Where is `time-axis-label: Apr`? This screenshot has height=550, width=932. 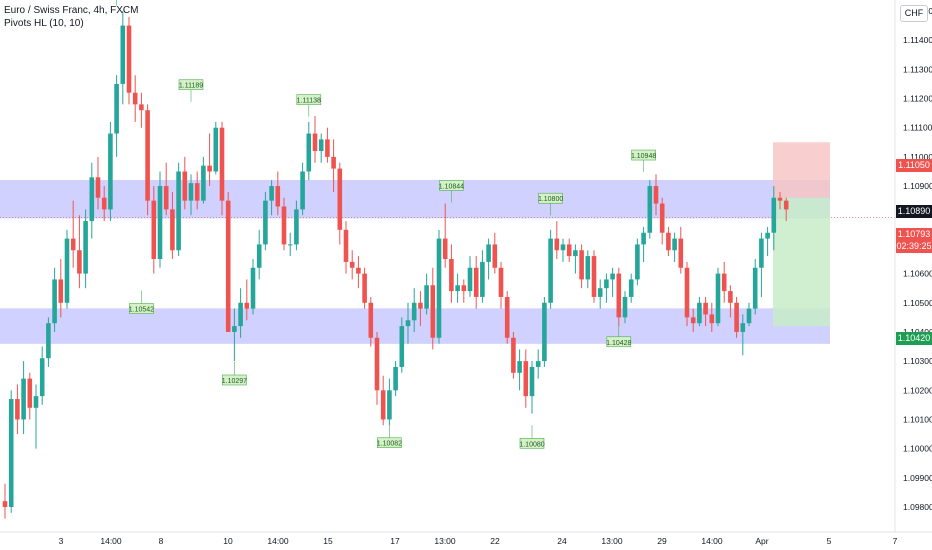
time-axis-label: Apr is located at coordinates (761, 541).